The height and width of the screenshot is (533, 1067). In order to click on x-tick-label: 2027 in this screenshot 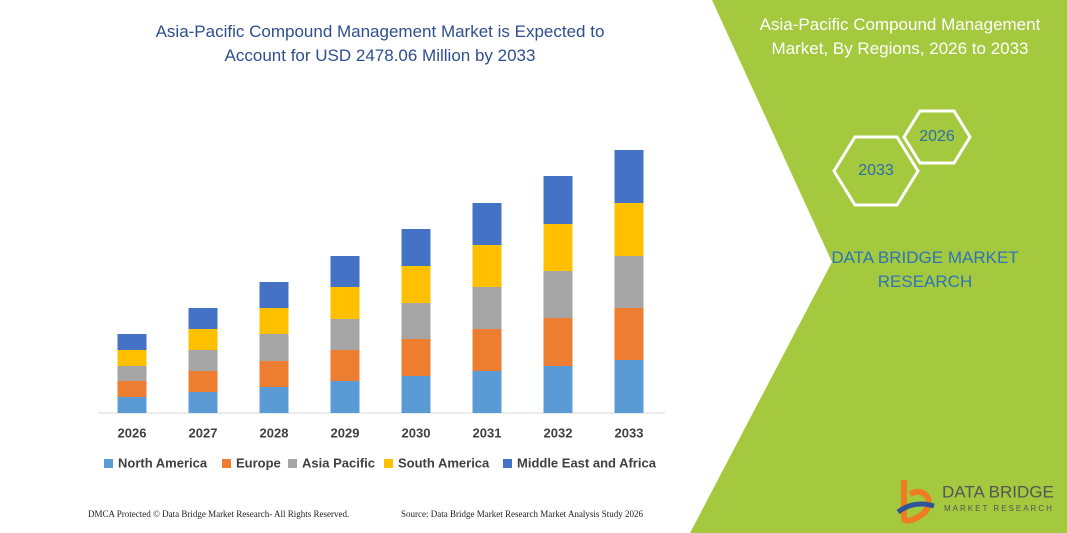, I will do `click(203, 432)`.